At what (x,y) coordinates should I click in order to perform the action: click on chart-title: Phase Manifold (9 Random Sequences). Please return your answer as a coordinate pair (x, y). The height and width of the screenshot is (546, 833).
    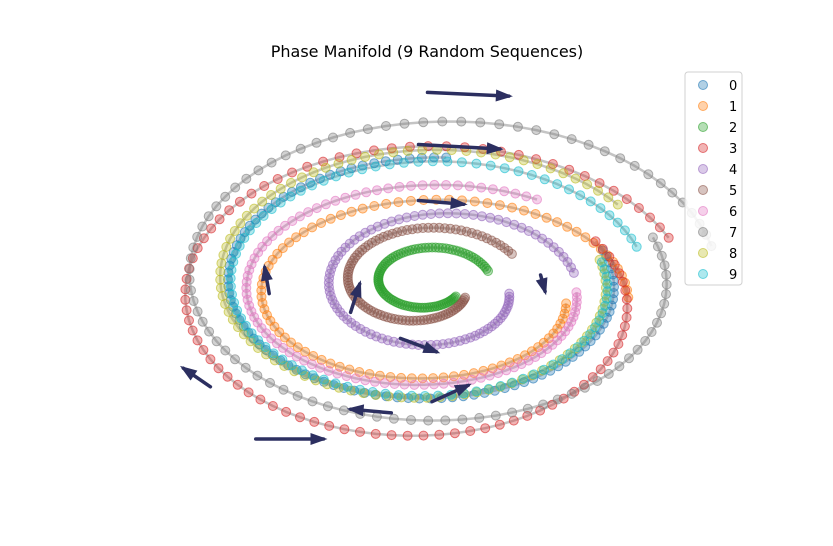
    Looking at the image, I should click on (427, 51).